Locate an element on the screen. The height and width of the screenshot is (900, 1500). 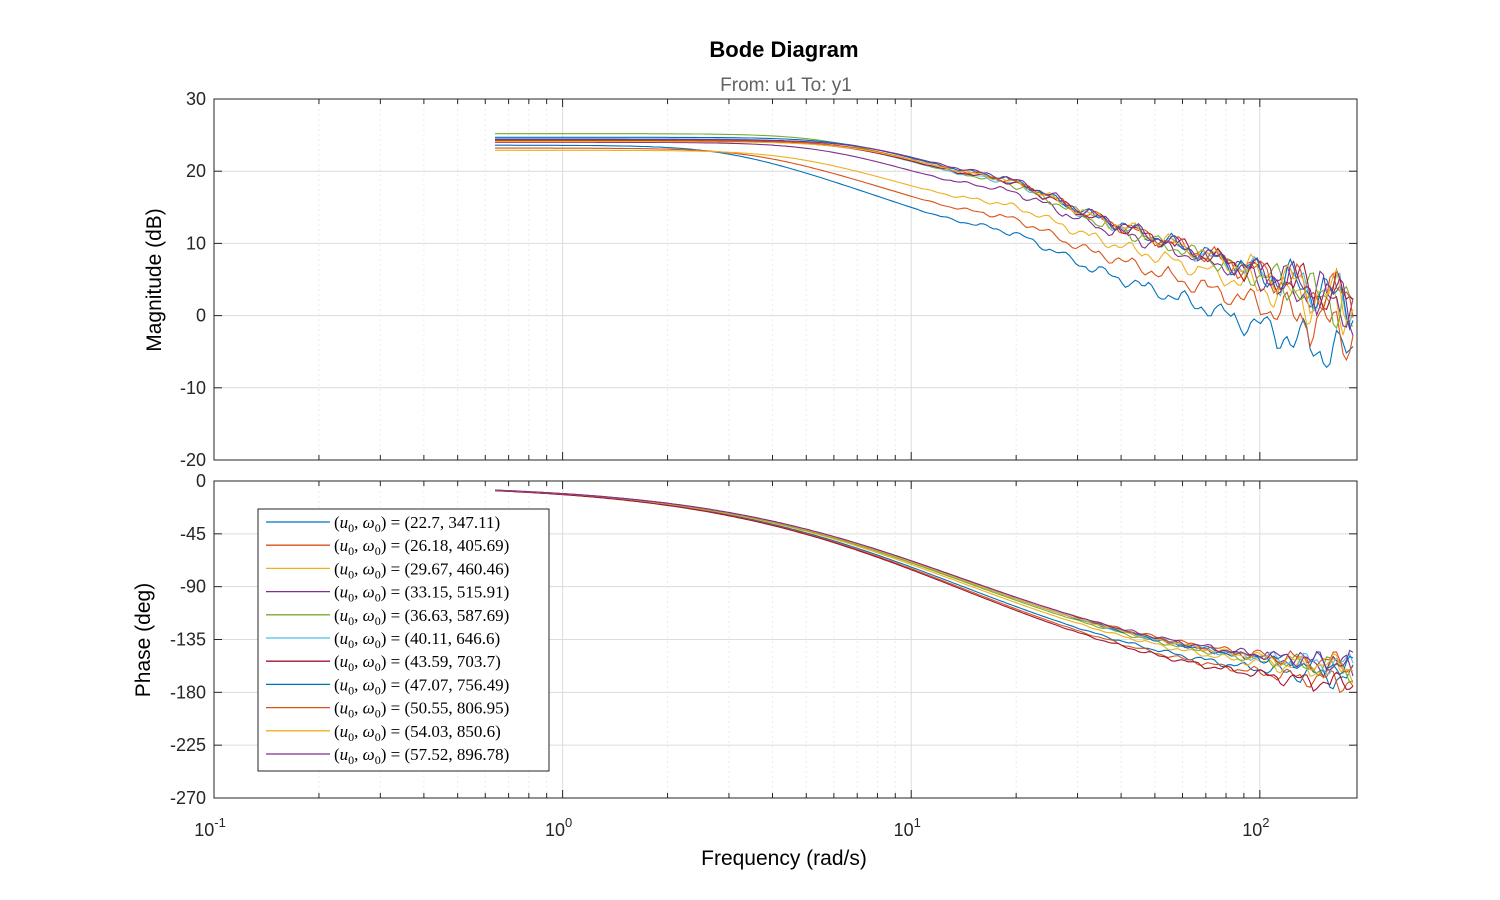
legend-label: (u0, ω0) = (36.63, 587.69) is located at coordinates (421, 617).